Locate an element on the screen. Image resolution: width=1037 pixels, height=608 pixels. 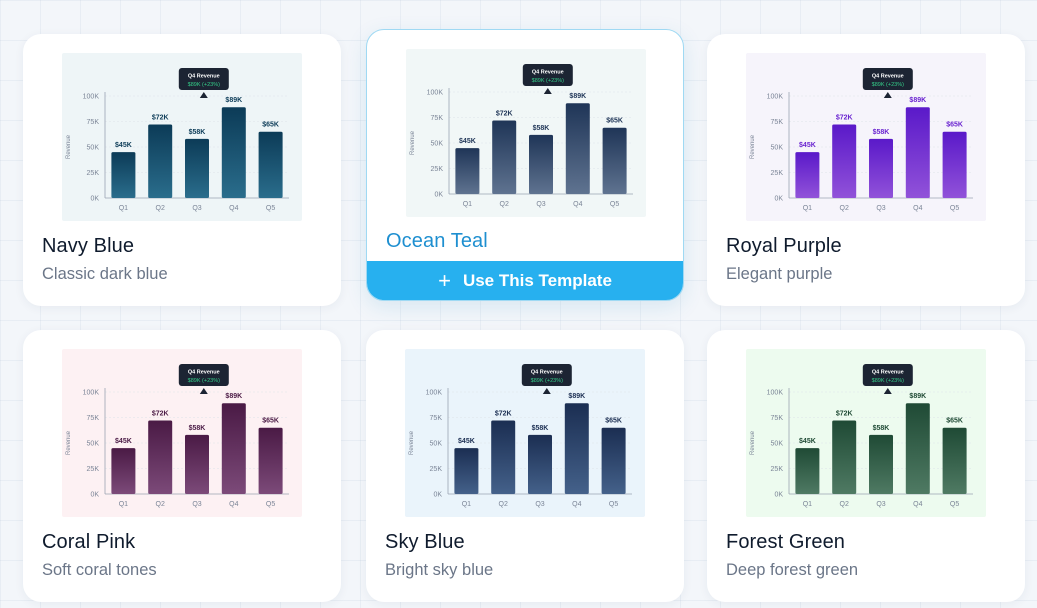
use-template-button: + Use This Template is located at coordinates (525, 280).